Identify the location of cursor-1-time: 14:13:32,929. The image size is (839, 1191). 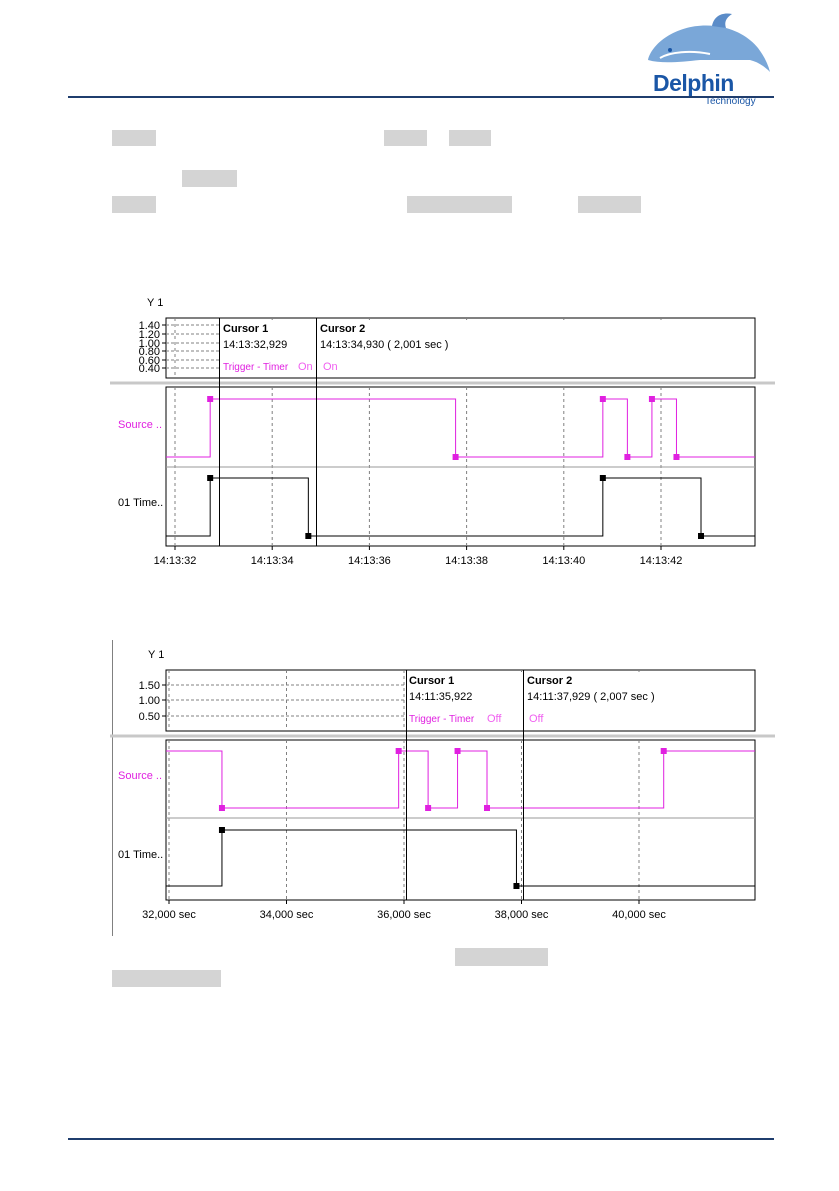
(255, 345).